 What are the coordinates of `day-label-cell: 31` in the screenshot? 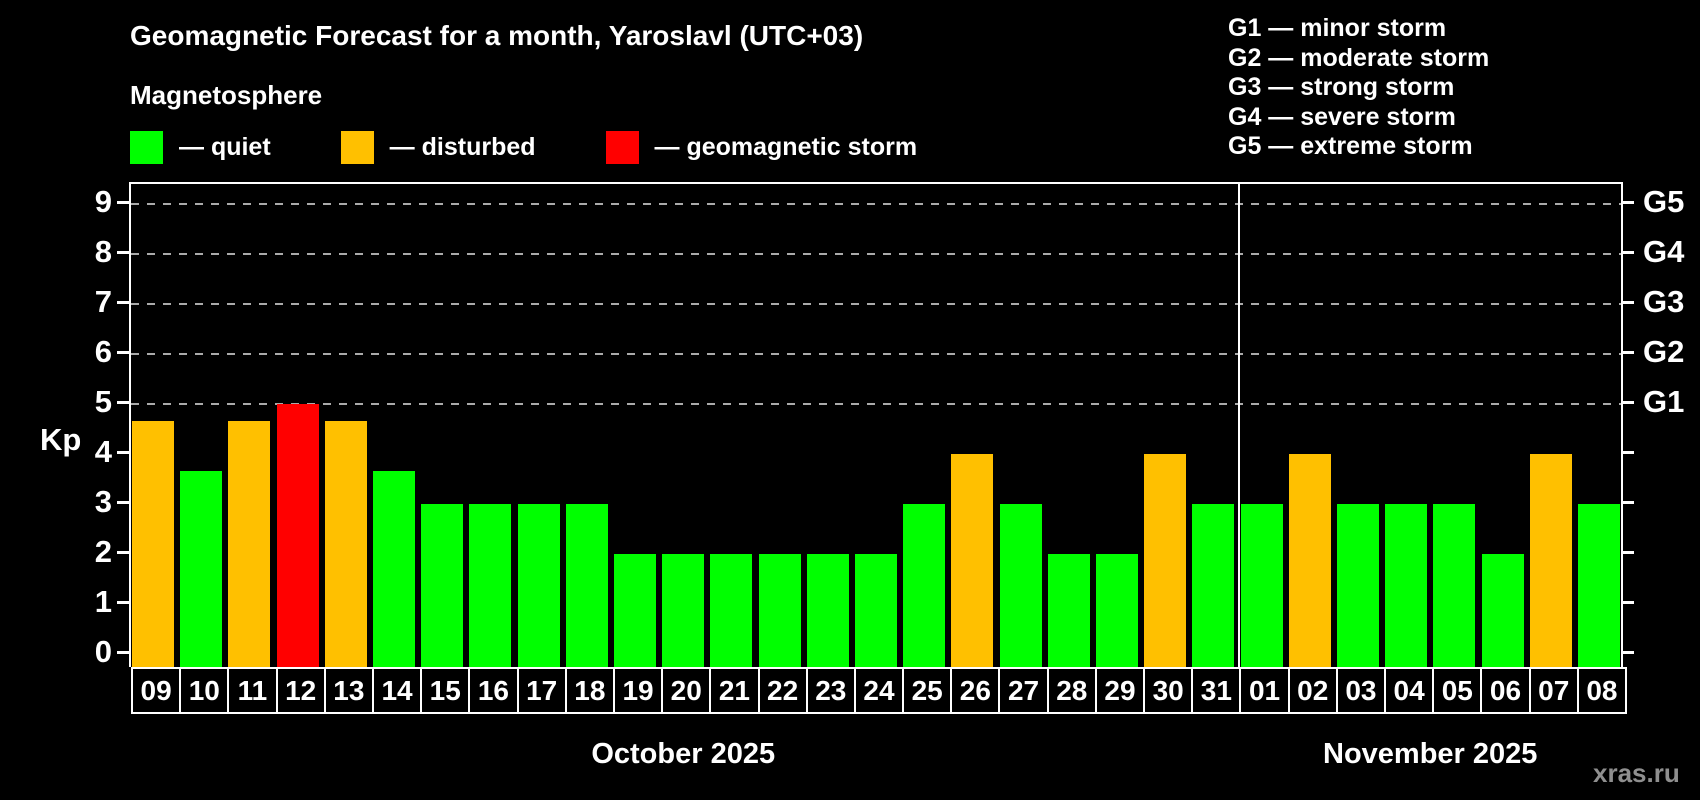 It's located at (1216, 690).